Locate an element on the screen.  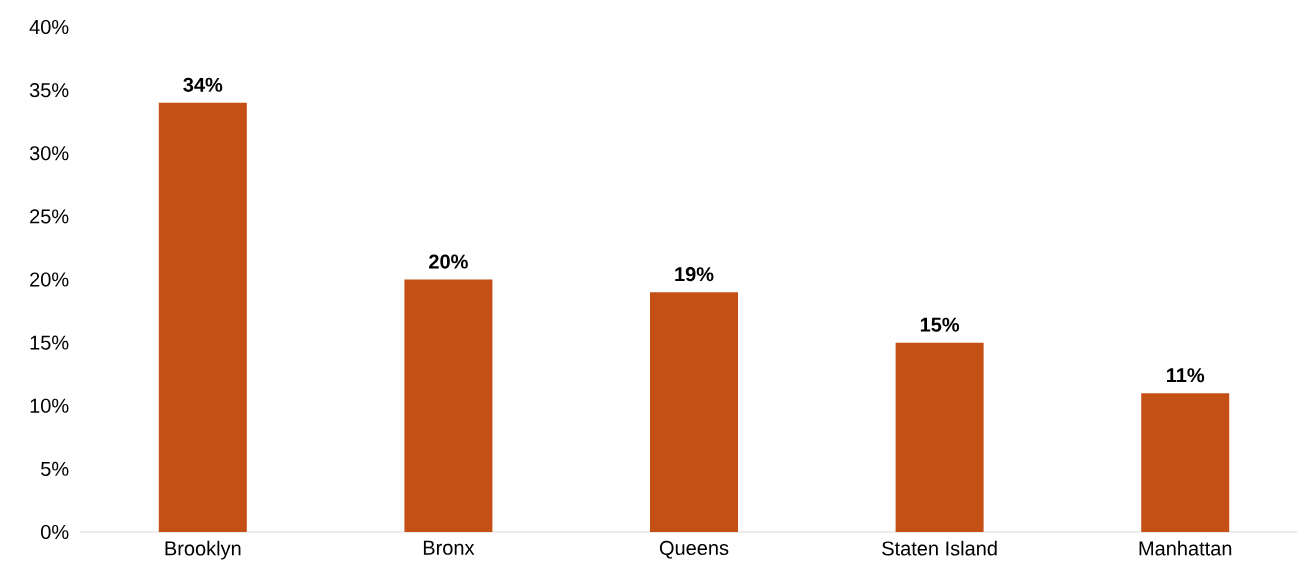
x-tick-label: Queens is located at coordinates (694, 549).